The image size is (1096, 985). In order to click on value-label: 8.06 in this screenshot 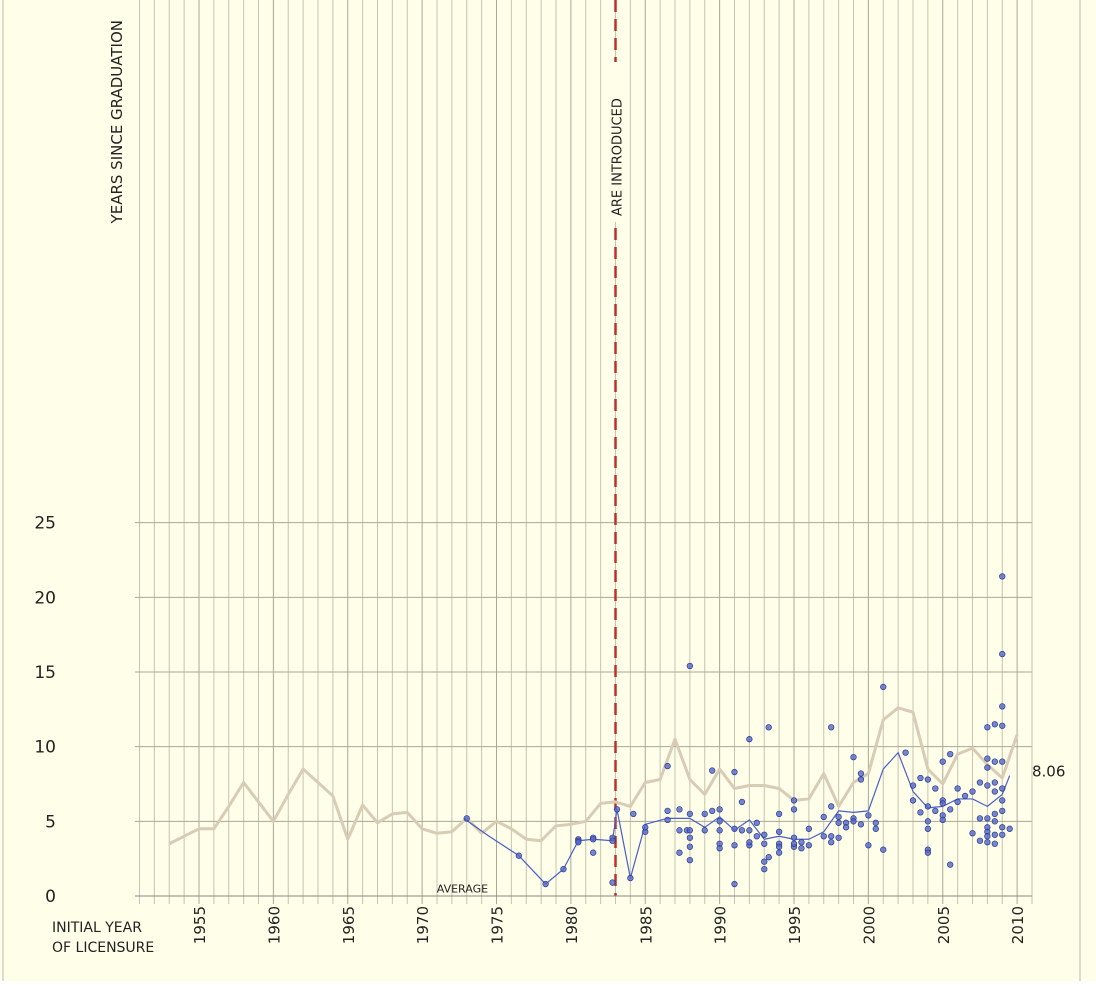, I will do `click(1048, 772)`.